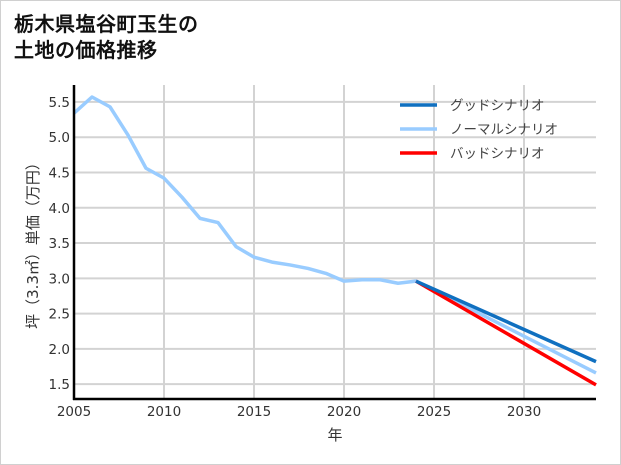 Image resolution: width=621 pixels, height=465 pixels. Describe the element at coordinates (106, 24) in the screenshot. I see `chart-title-line1: 栃木県塩谷町玉生の` at that location.